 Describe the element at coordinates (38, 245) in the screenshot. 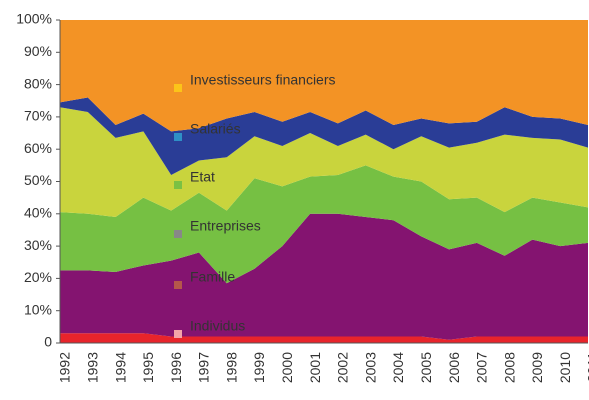

I see `y-tick-label: 30%` at that location.